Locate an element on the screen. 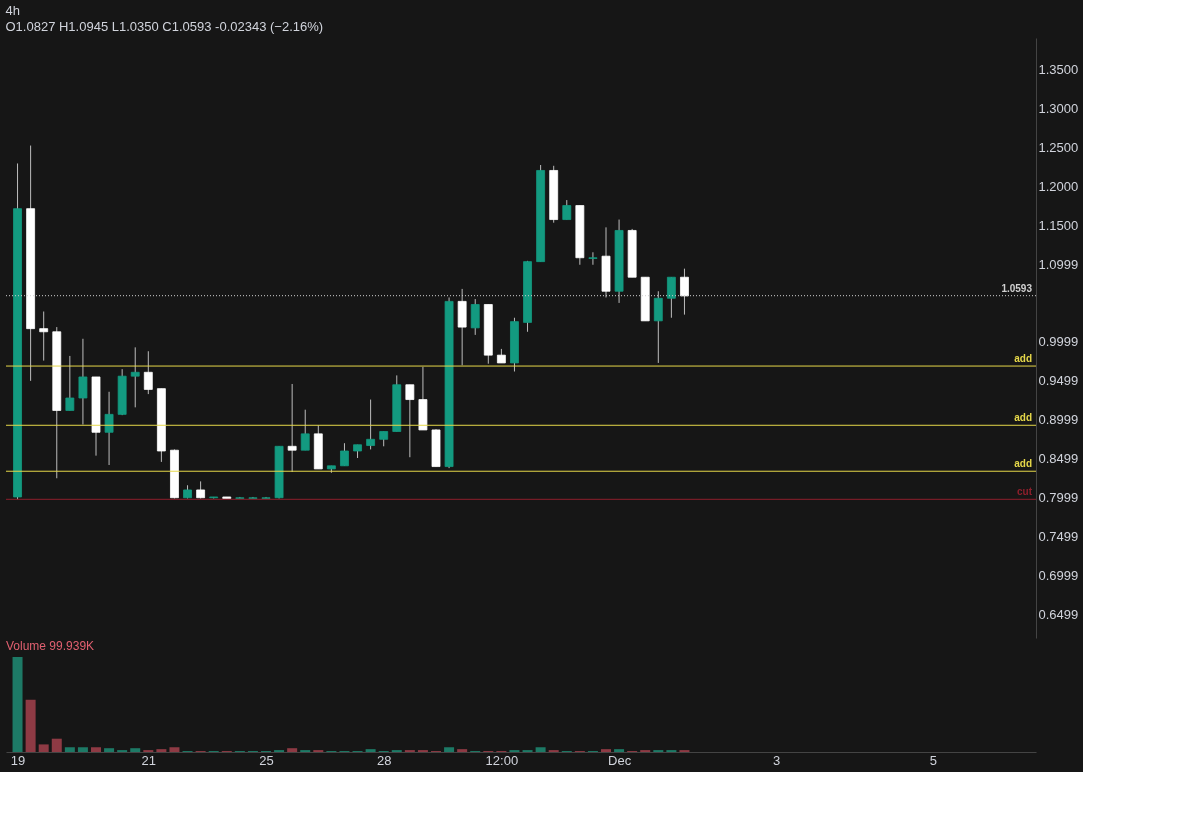 This screenshot has height=818, width=1199. x-tick-label: 28 is located at coordinates (384, 760).